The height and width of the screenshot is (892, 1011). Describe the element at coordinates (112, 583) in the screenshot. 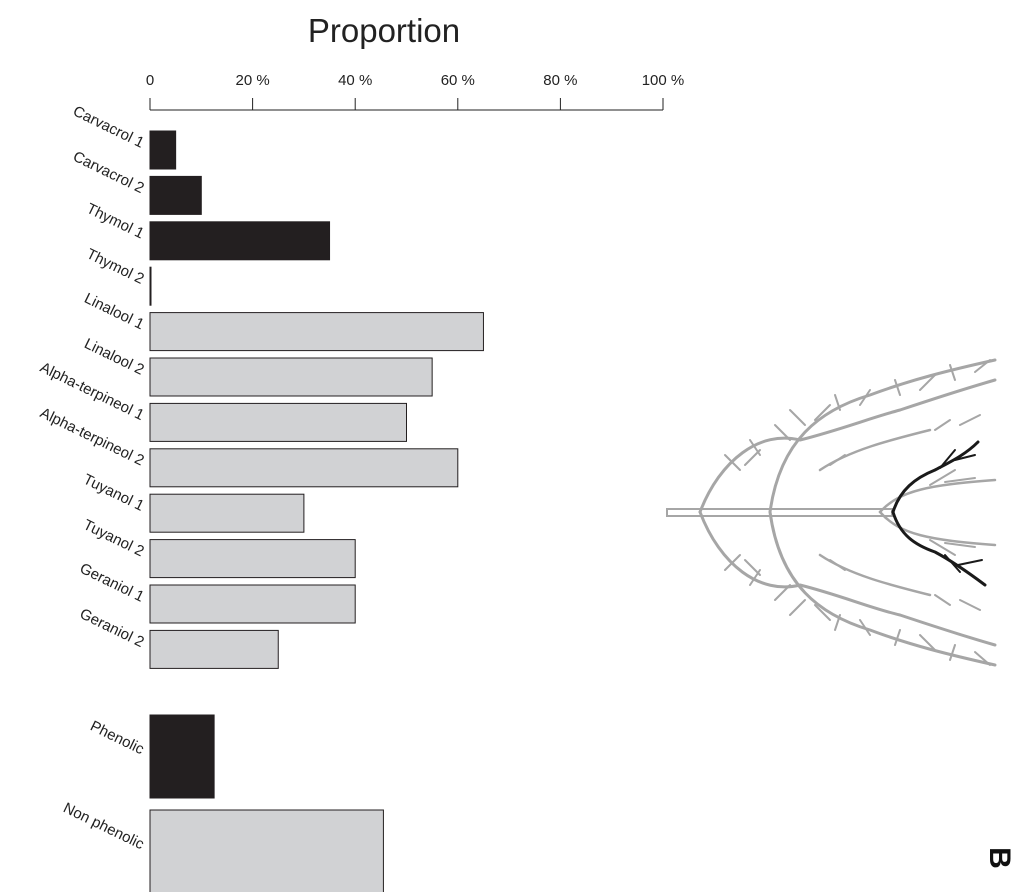

I see `category-label: Geraniol 1` at that location.